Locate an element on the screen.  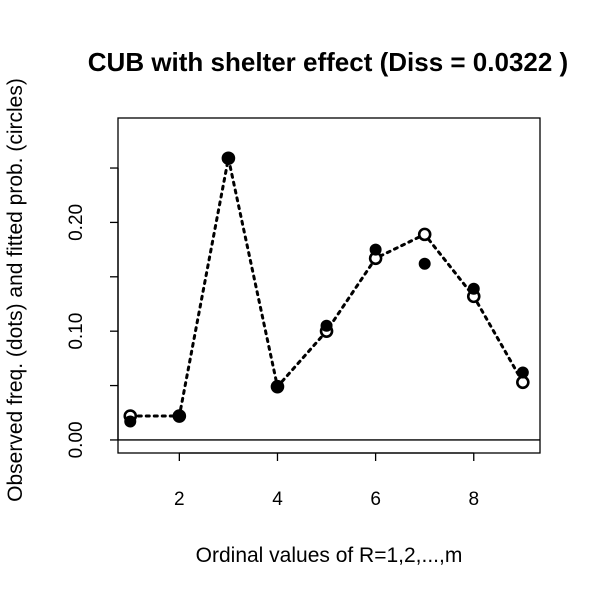
fitted-point is located at coordinates (424, 234).